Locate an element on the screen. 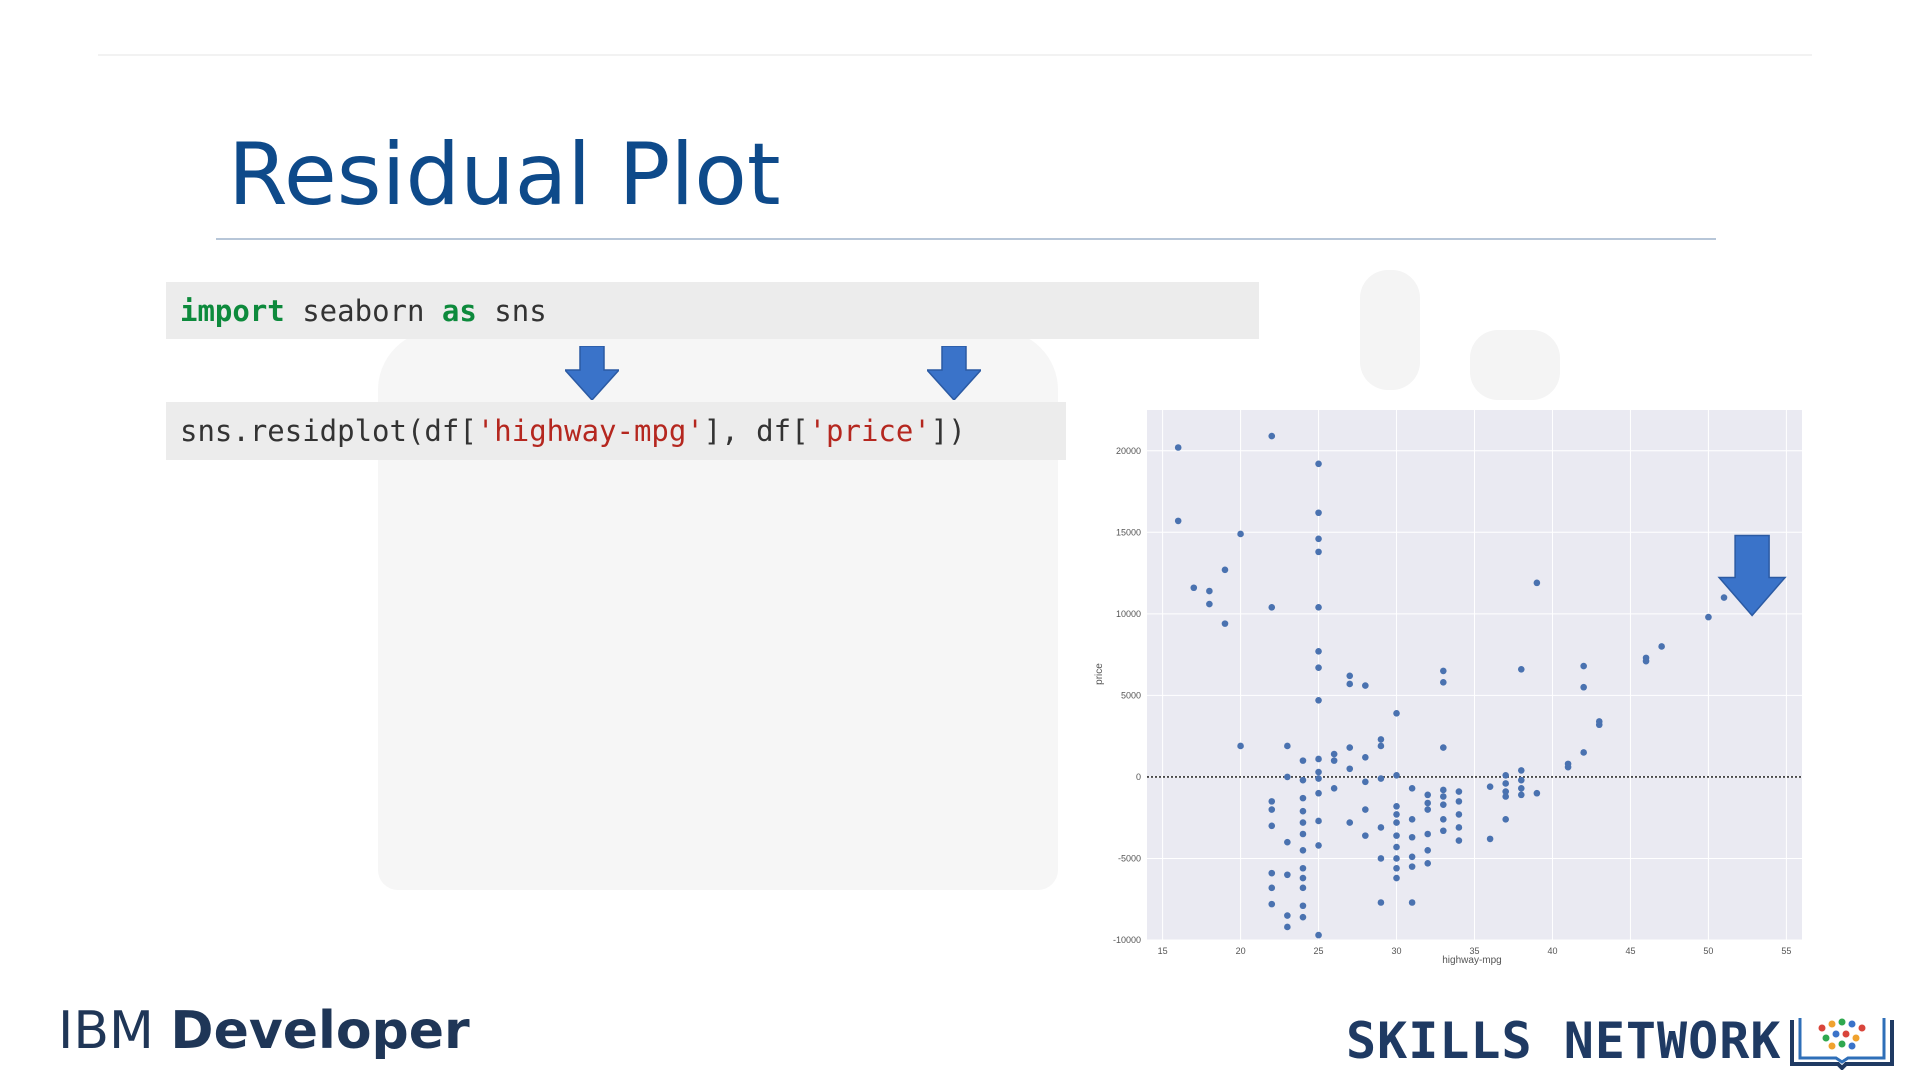 This screenshot has width=1920, height=1080. x-tick-label: 30 is located at coordinates (1397, 951).